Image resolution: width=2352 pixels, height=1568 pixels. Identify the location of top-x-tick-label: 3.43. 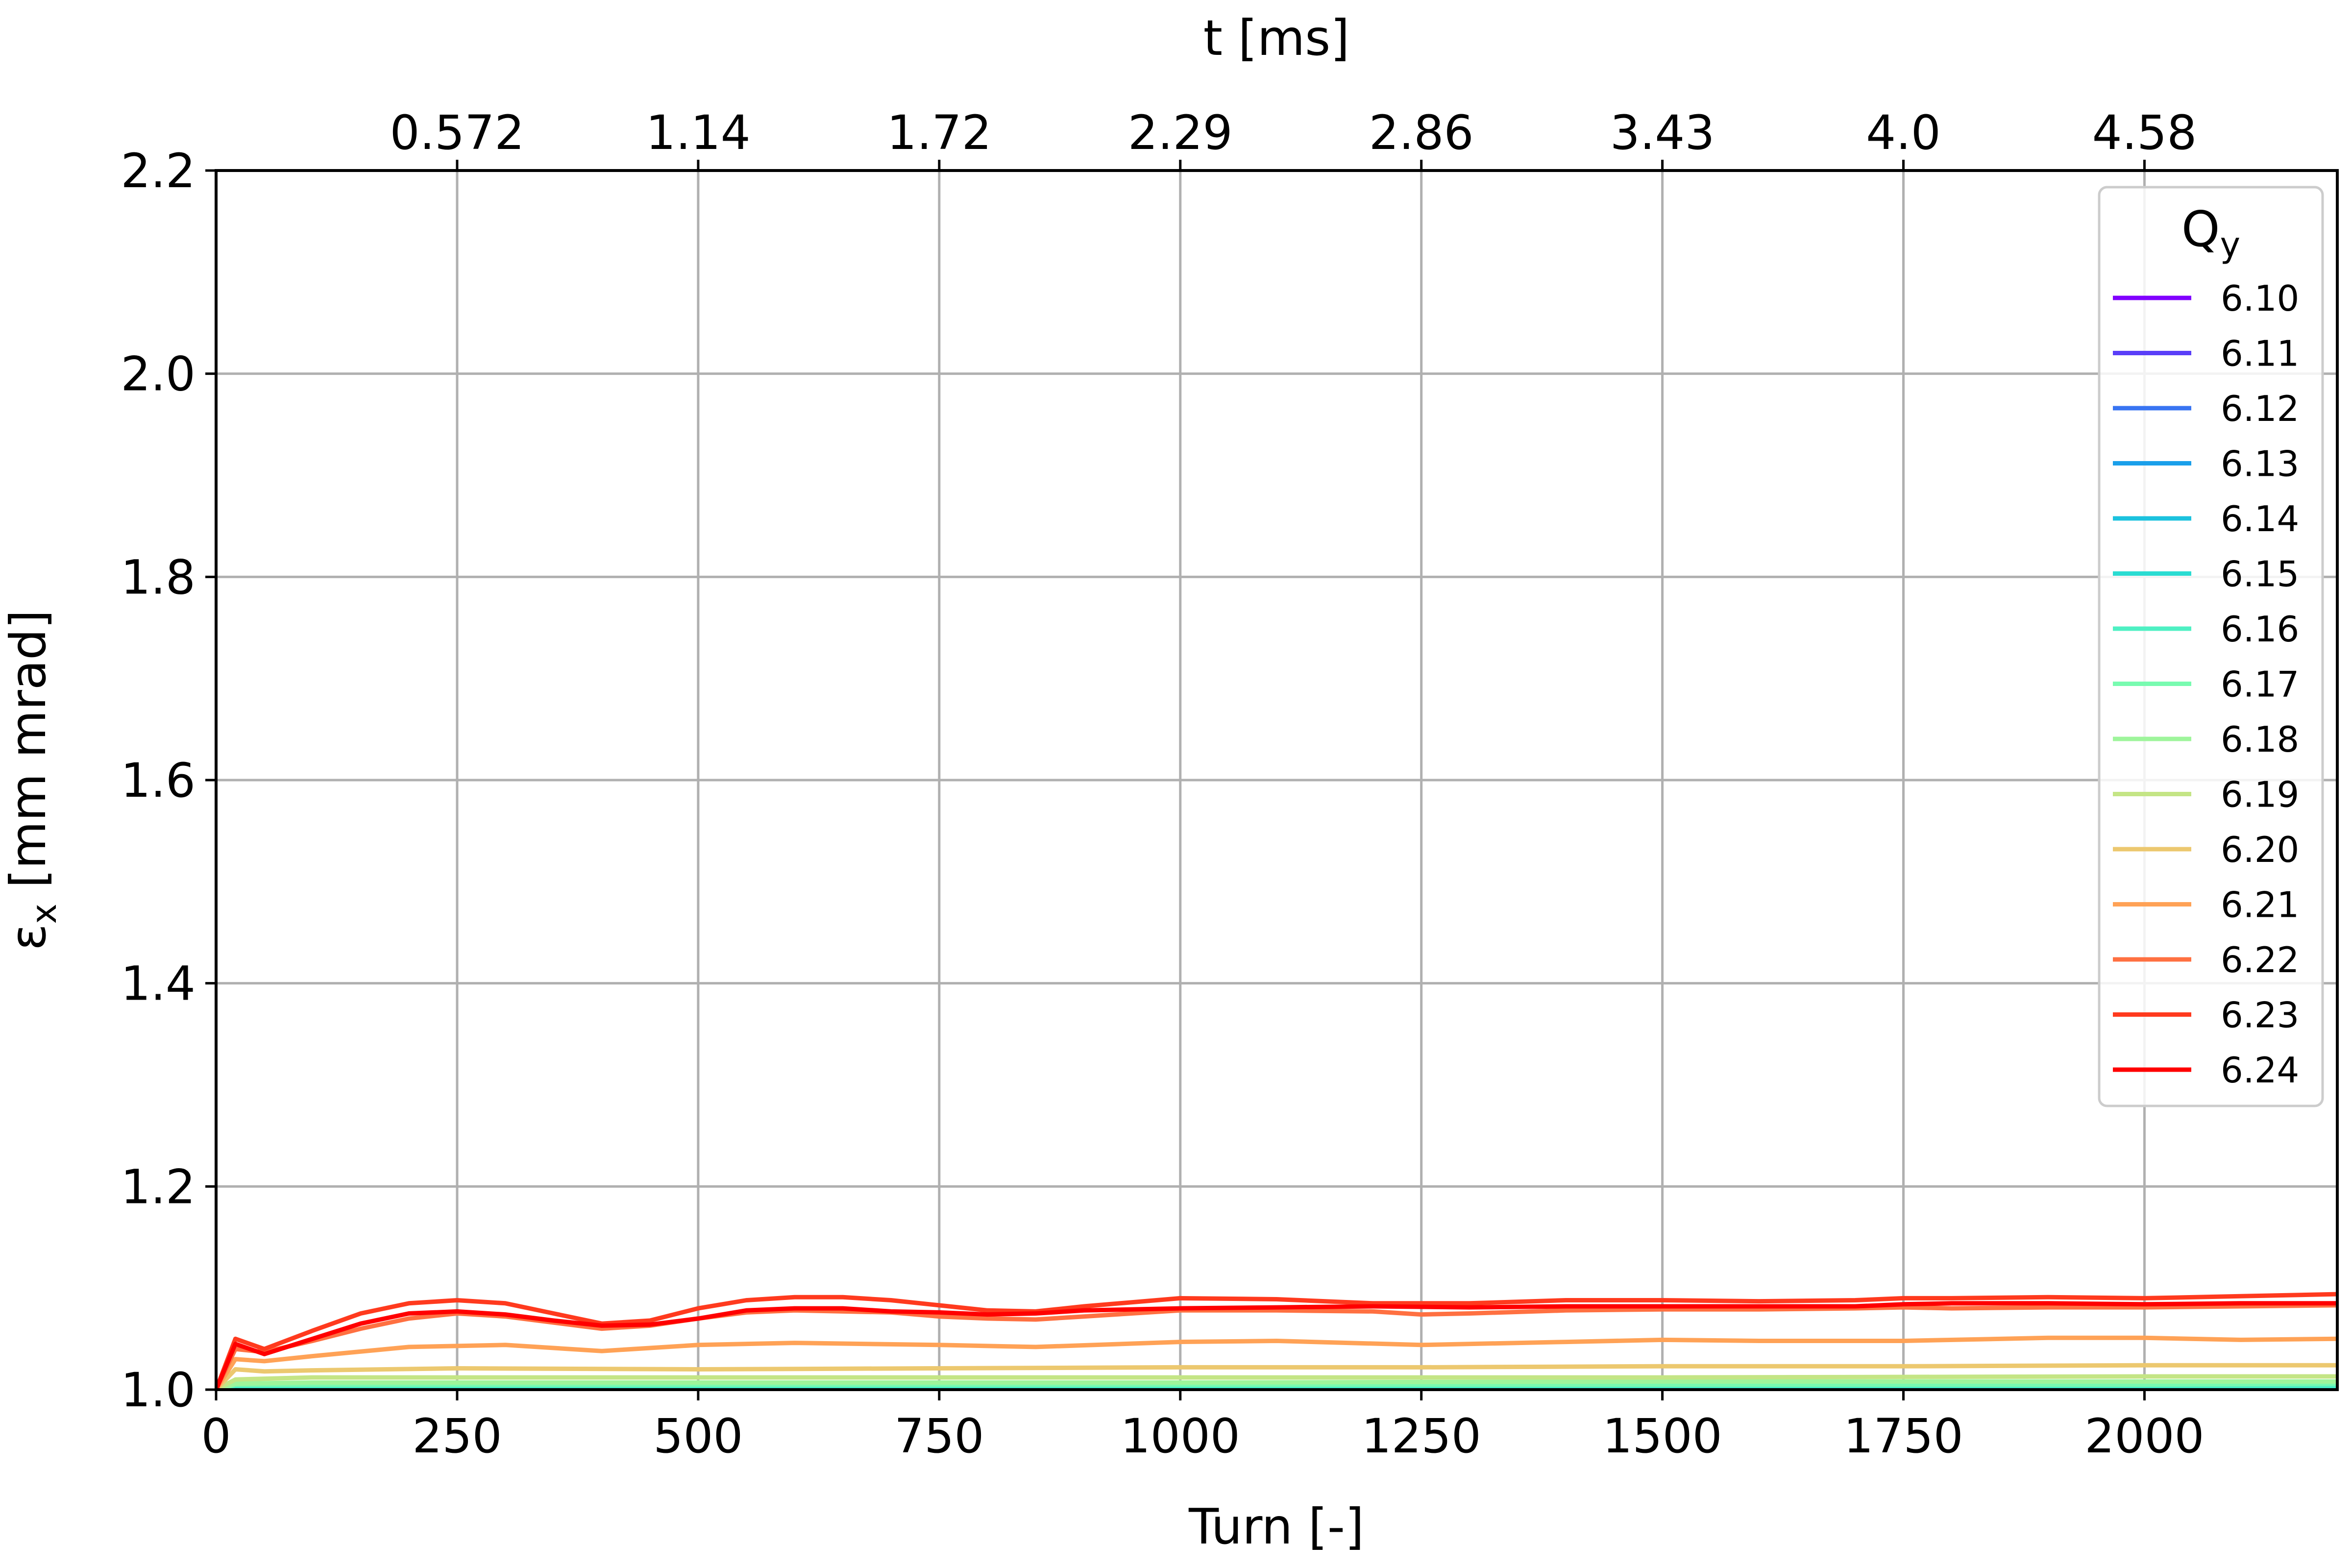
(1662, 132).